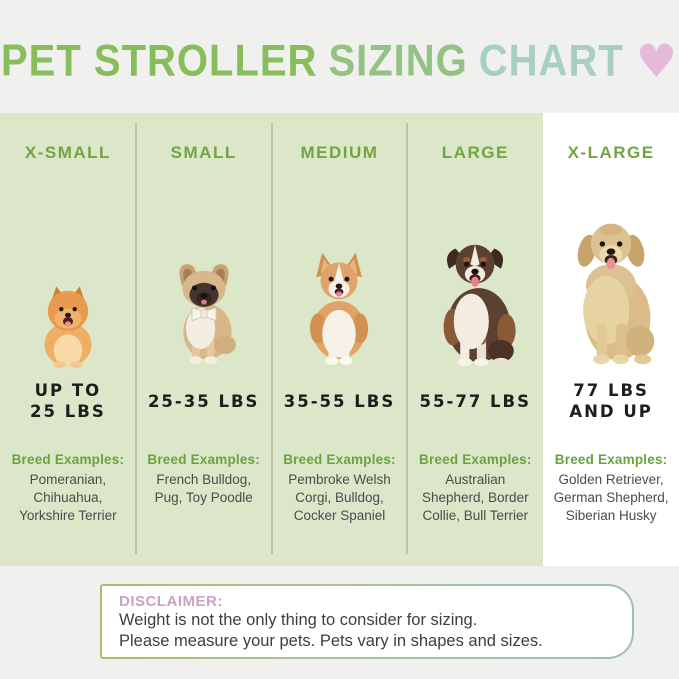 This screenshot has width=679, height=679. I want to click on column-large: LARGE, so click(475, 339).